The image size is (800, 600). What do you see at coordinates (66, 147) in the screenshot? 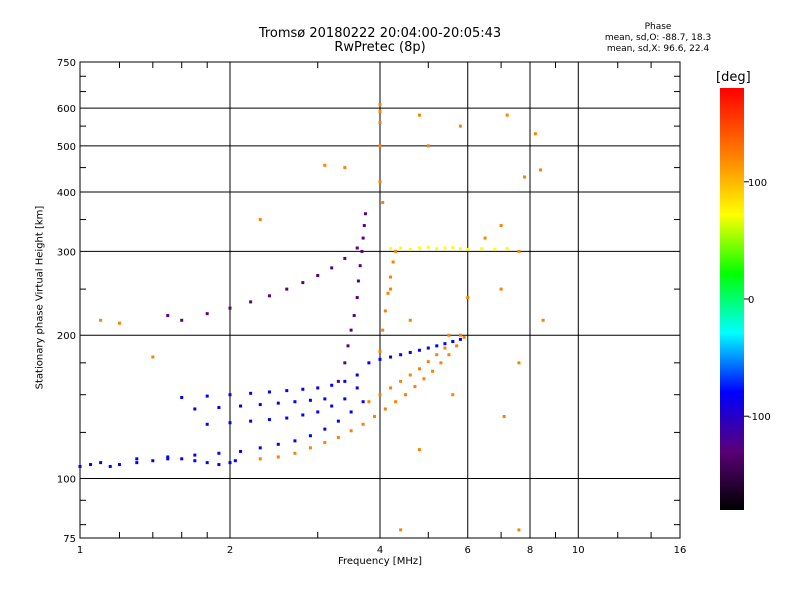
I see `y-tick-label: 500` at bounding box center [66, 147].